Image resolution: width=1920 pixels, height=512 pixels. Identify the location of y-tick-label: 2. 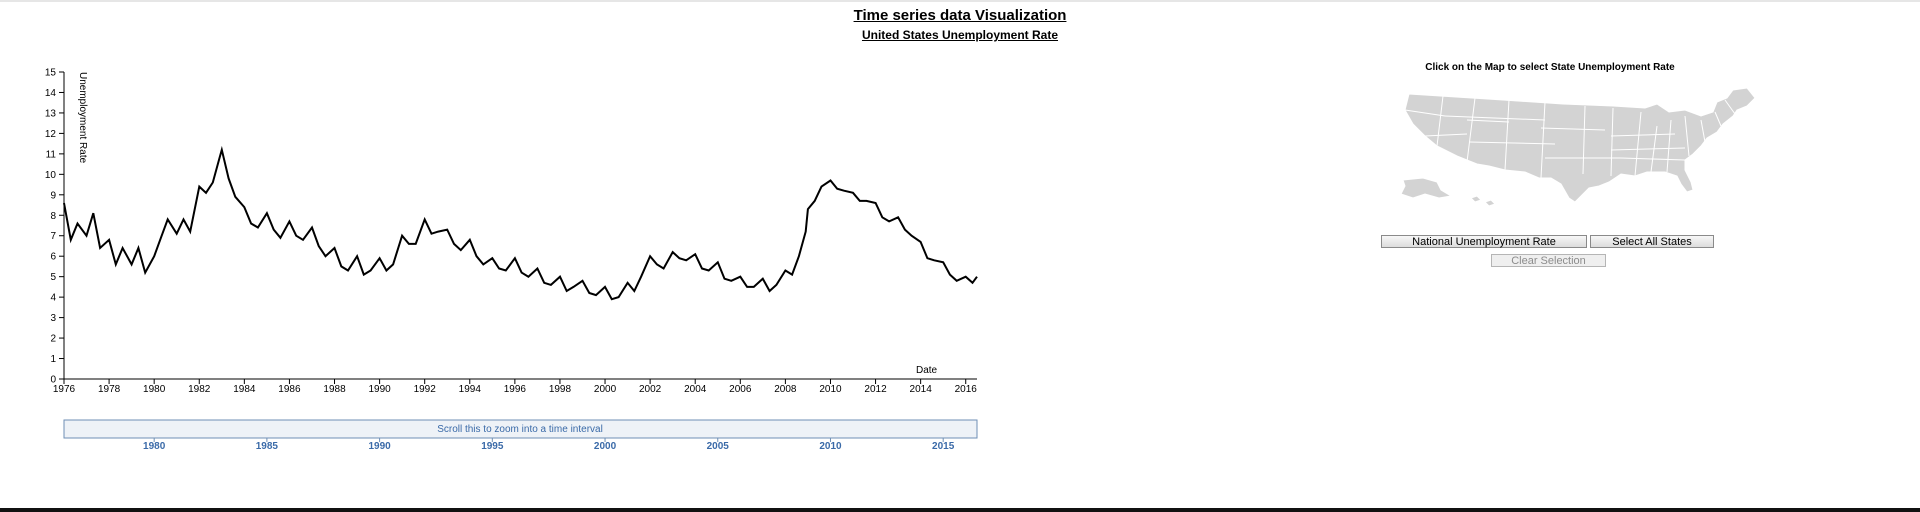
(53, 339).